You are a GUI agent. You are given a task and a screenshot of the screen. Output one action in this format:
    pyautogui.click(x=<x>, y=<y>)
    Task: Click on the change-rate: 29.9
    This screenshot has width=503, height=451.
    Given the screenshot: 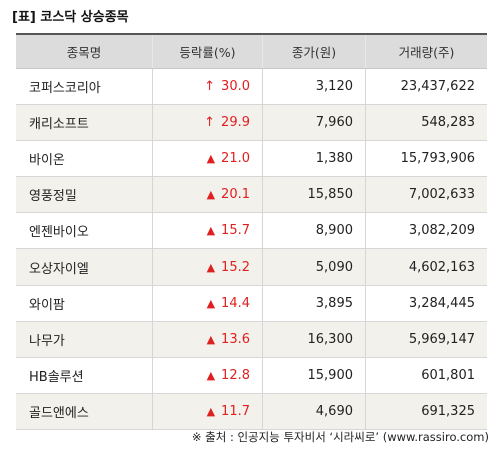 What is the action you would take?
    pyautogui.click(x=235, y=123)
    